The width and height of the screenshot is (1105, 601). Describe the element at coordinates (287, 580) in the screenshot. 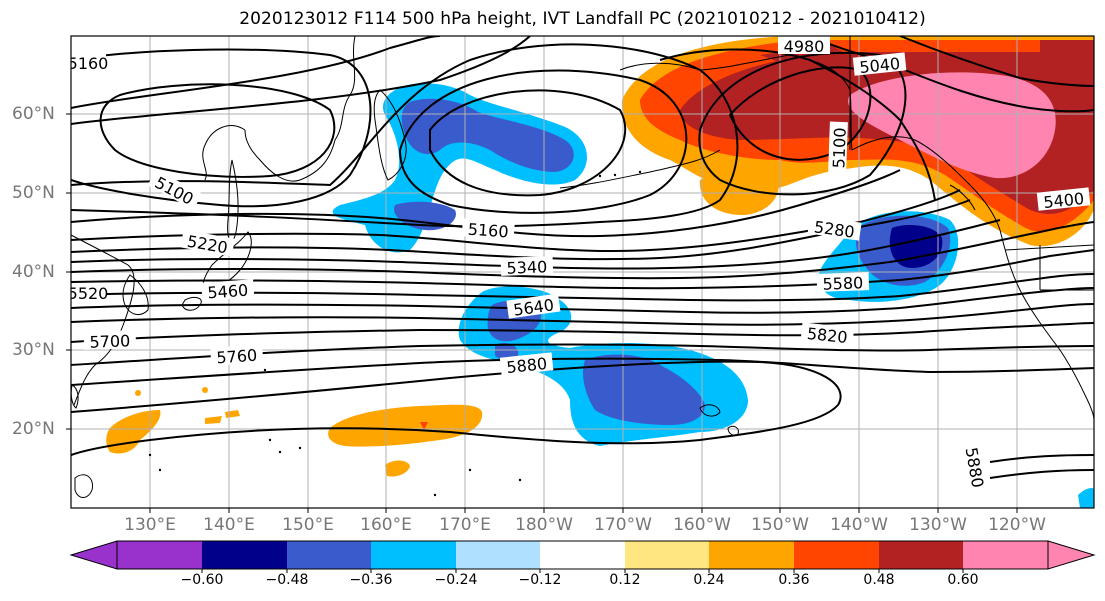

I see `colorbar-tick-label: −0.48` at that location.